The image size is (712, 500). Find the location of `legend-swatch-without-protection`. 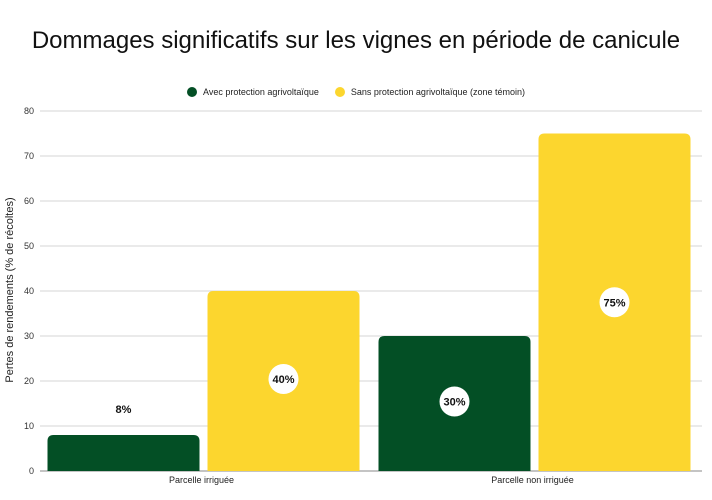

legend-swatch-without-protection is located at coordinates (339, 92).